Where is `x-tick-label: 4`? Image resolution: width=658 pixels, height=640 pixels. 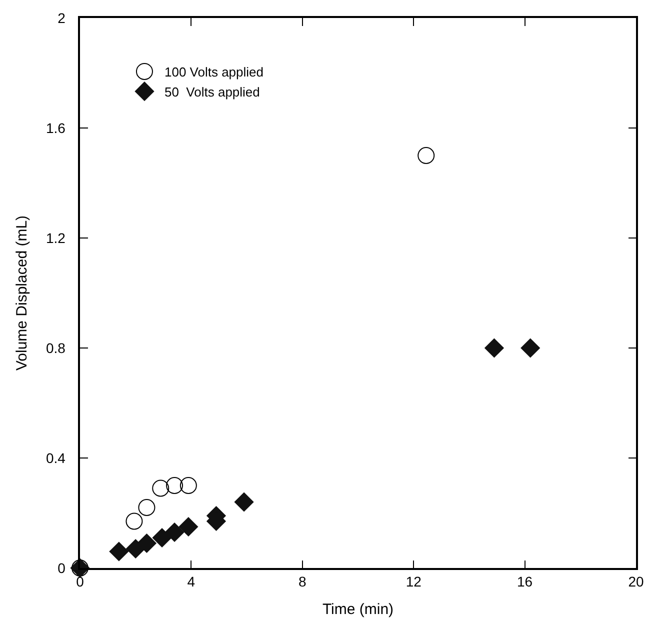
x-tick-label: 4 is located at coordinates (191, 582).